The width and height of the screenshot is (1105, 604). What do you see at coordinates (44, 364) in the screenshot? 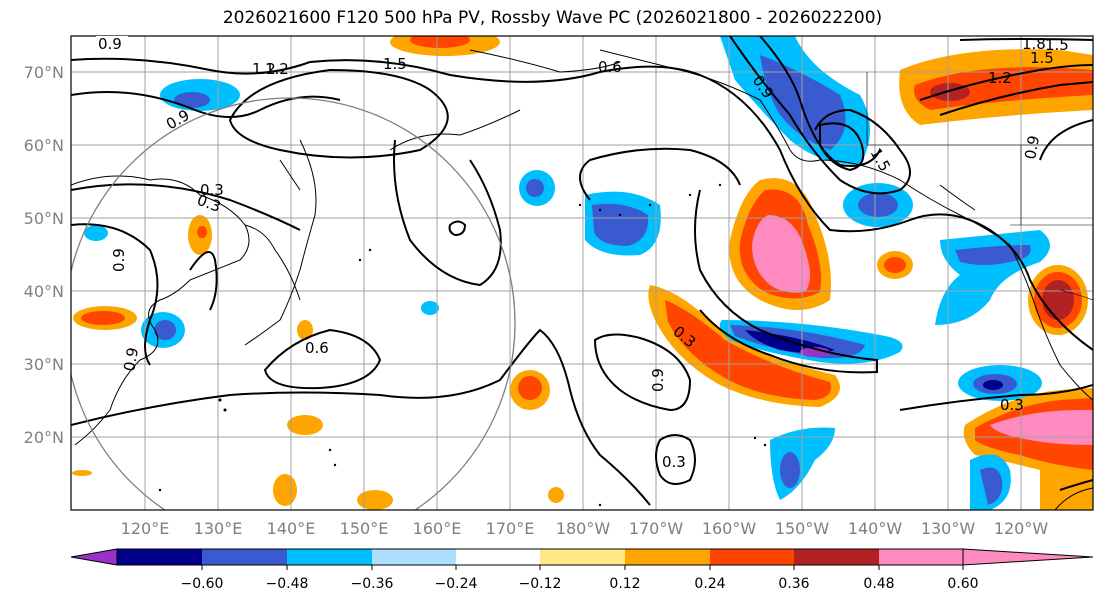
I see `lat-label-30n: 30°N` at bounding box center [44, 364].